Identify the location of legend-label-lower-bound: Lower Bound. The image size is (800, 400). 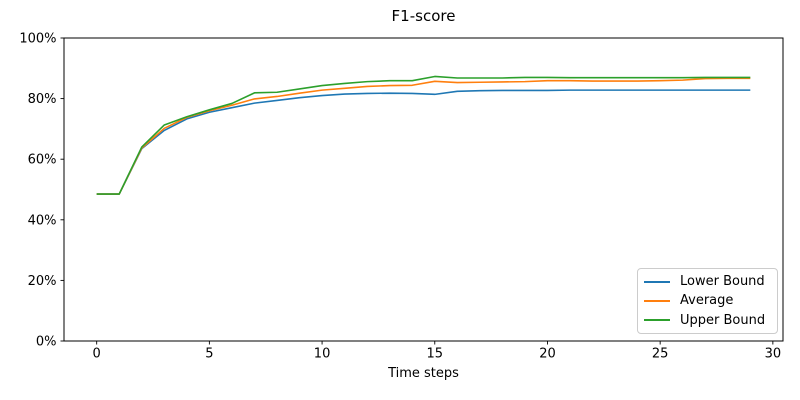
(722, 282).